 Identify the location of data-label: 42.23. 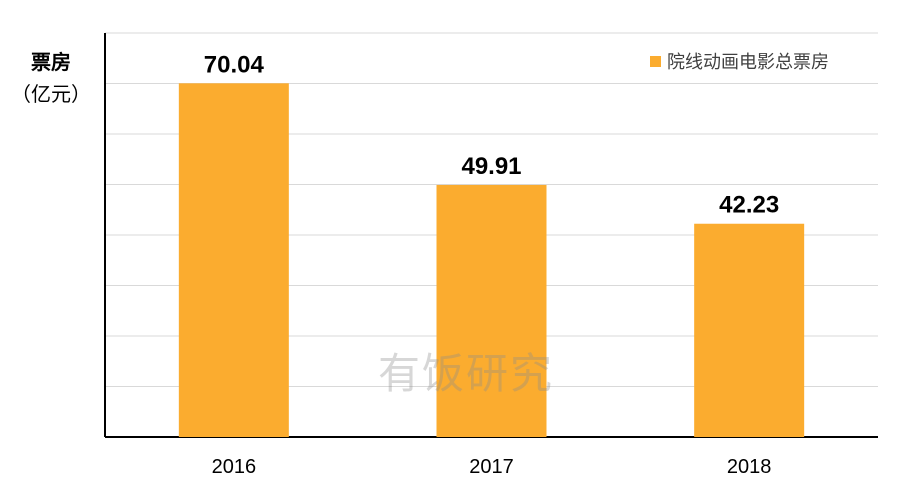
(749, 205).